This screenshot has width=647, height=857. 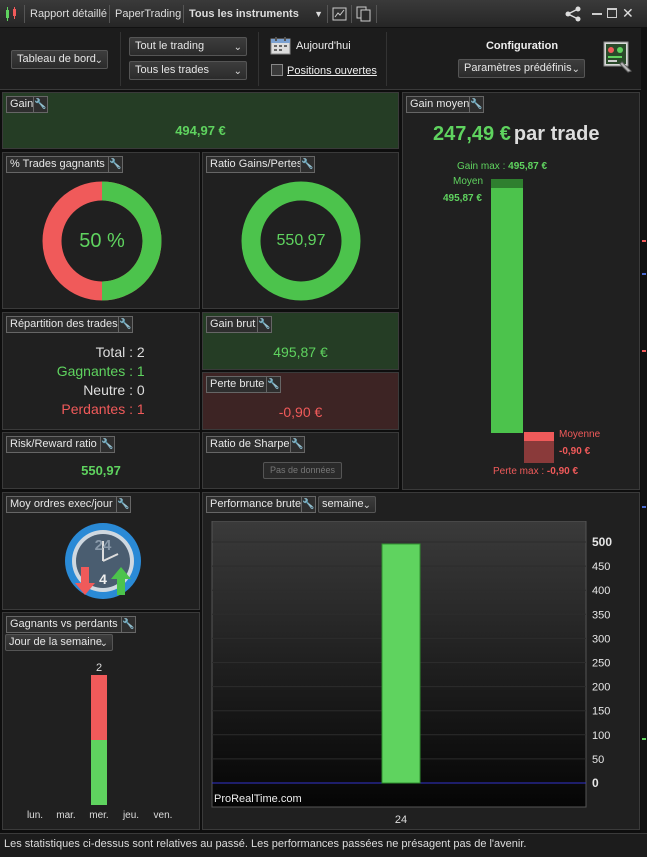 What do you see at coordinates (140, 352) in the screenshot?
I see `total-value: 2` at bounding box center [140, 352].